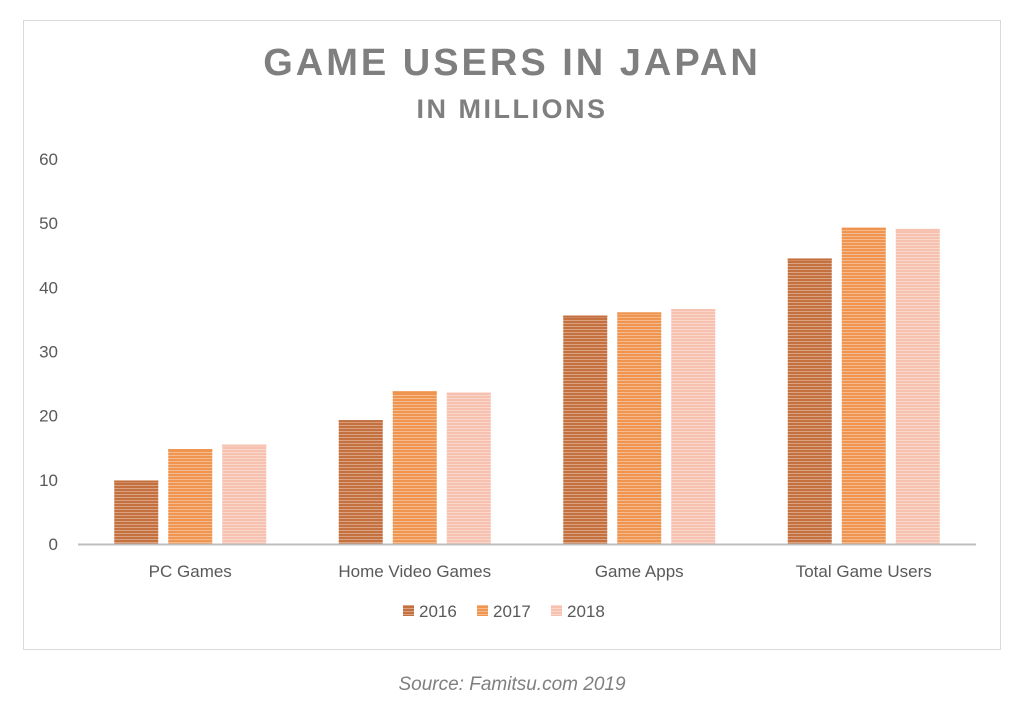 The width and height of the screenshot is (1024, 717). What do you see at coordinates (639, 571) in the screenshot?
I see `x-category-label: Game Apps` at bounding box center [639, 571].